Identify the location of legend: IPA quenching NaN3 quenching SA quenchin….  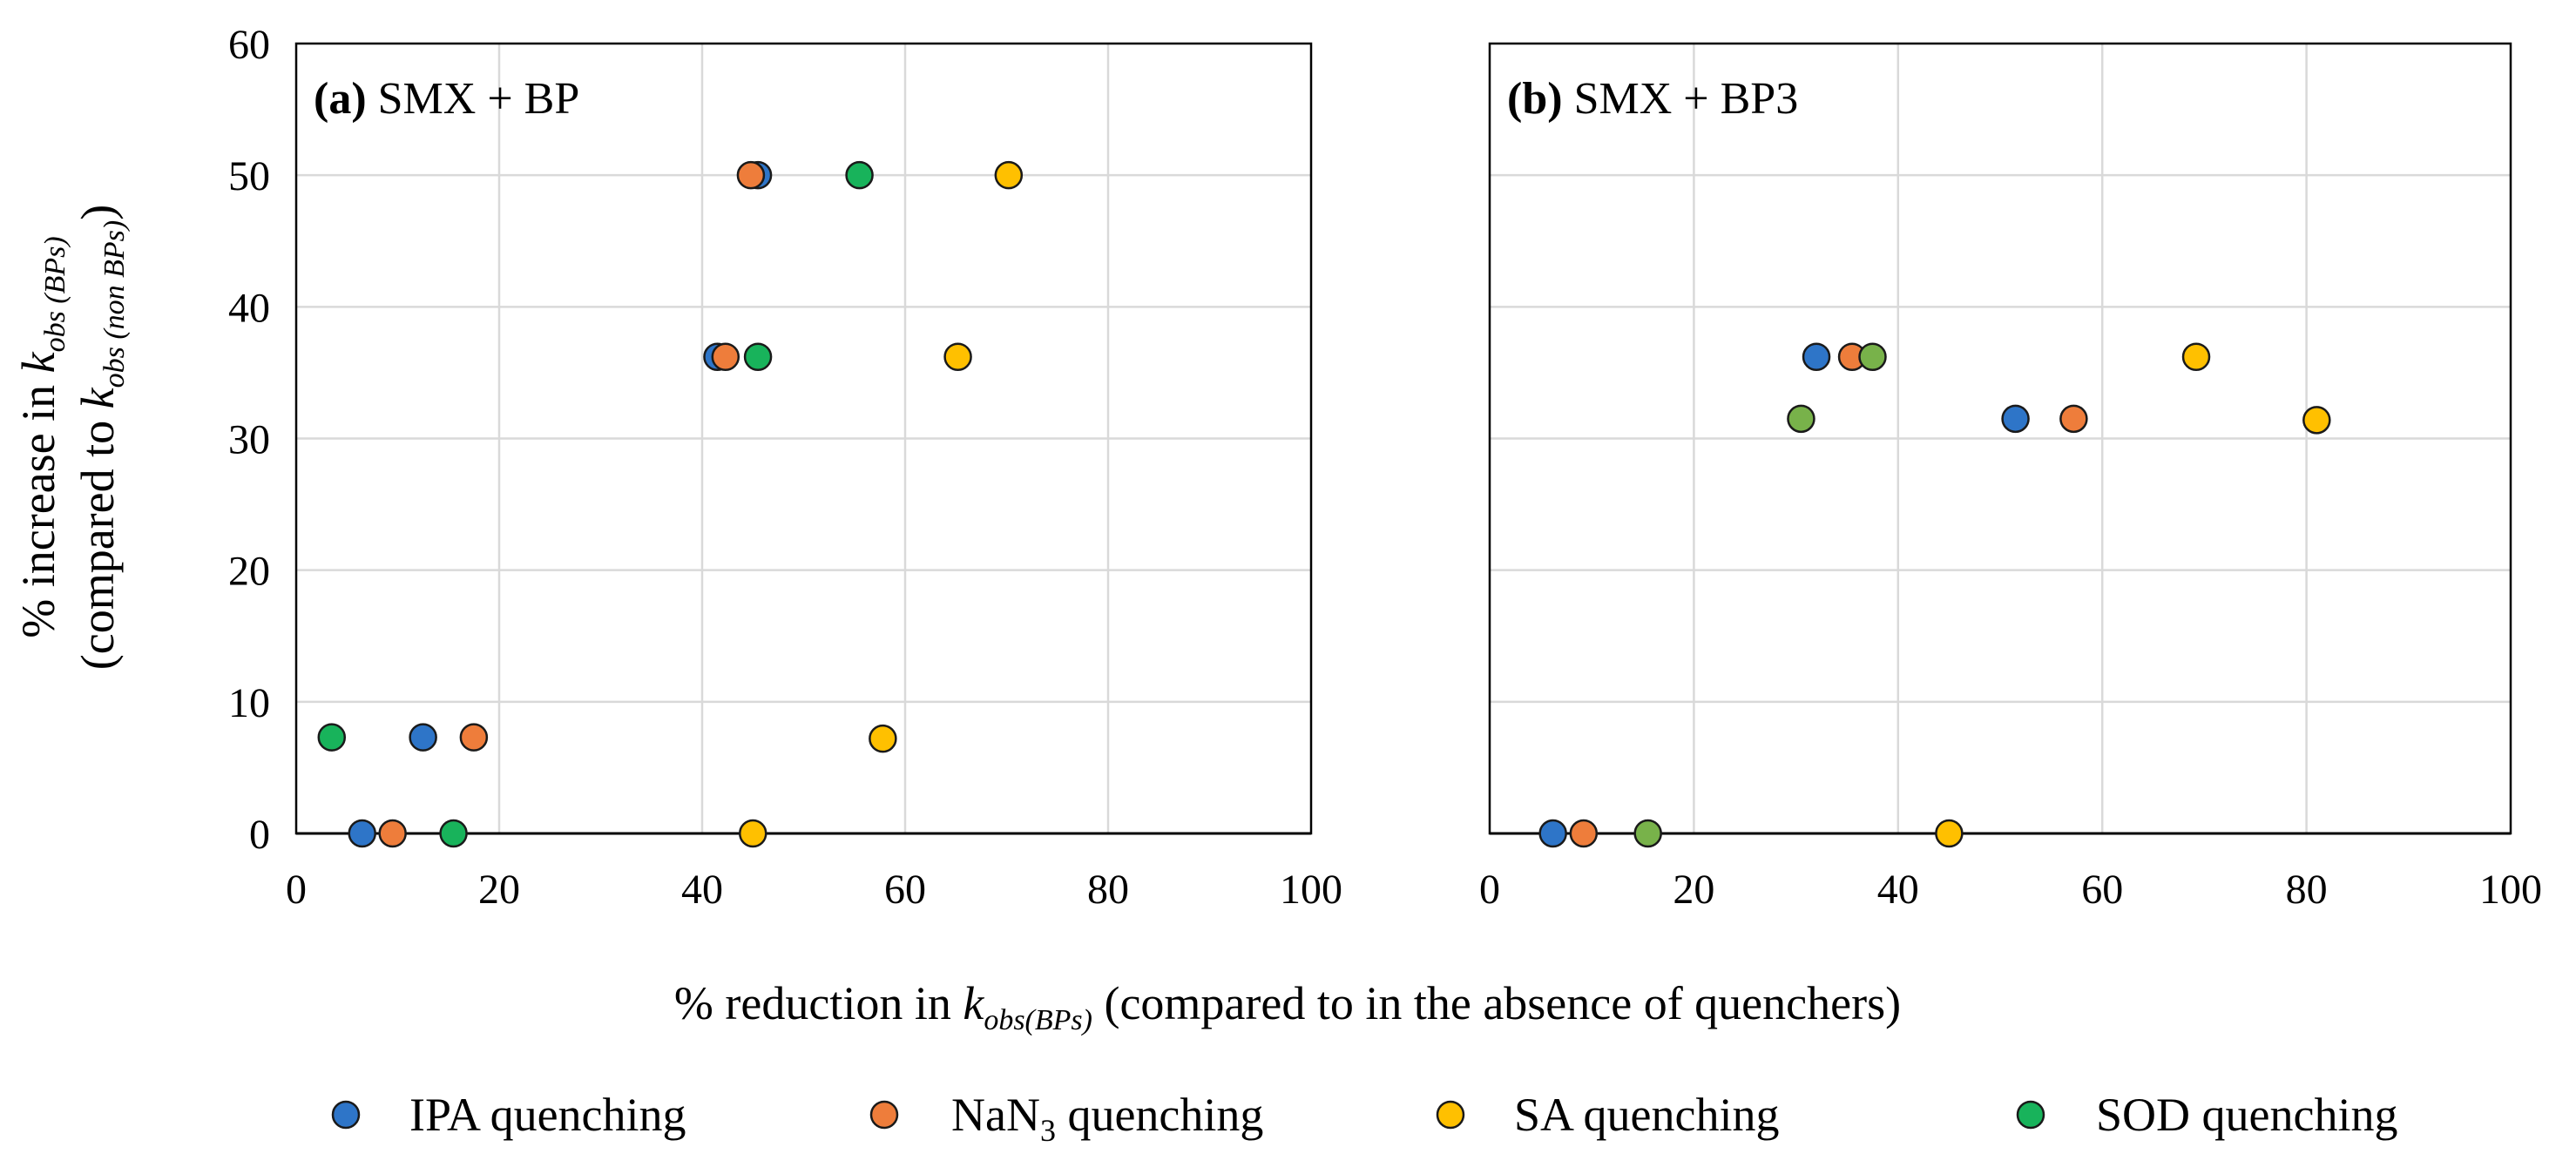
(1364, 1118).